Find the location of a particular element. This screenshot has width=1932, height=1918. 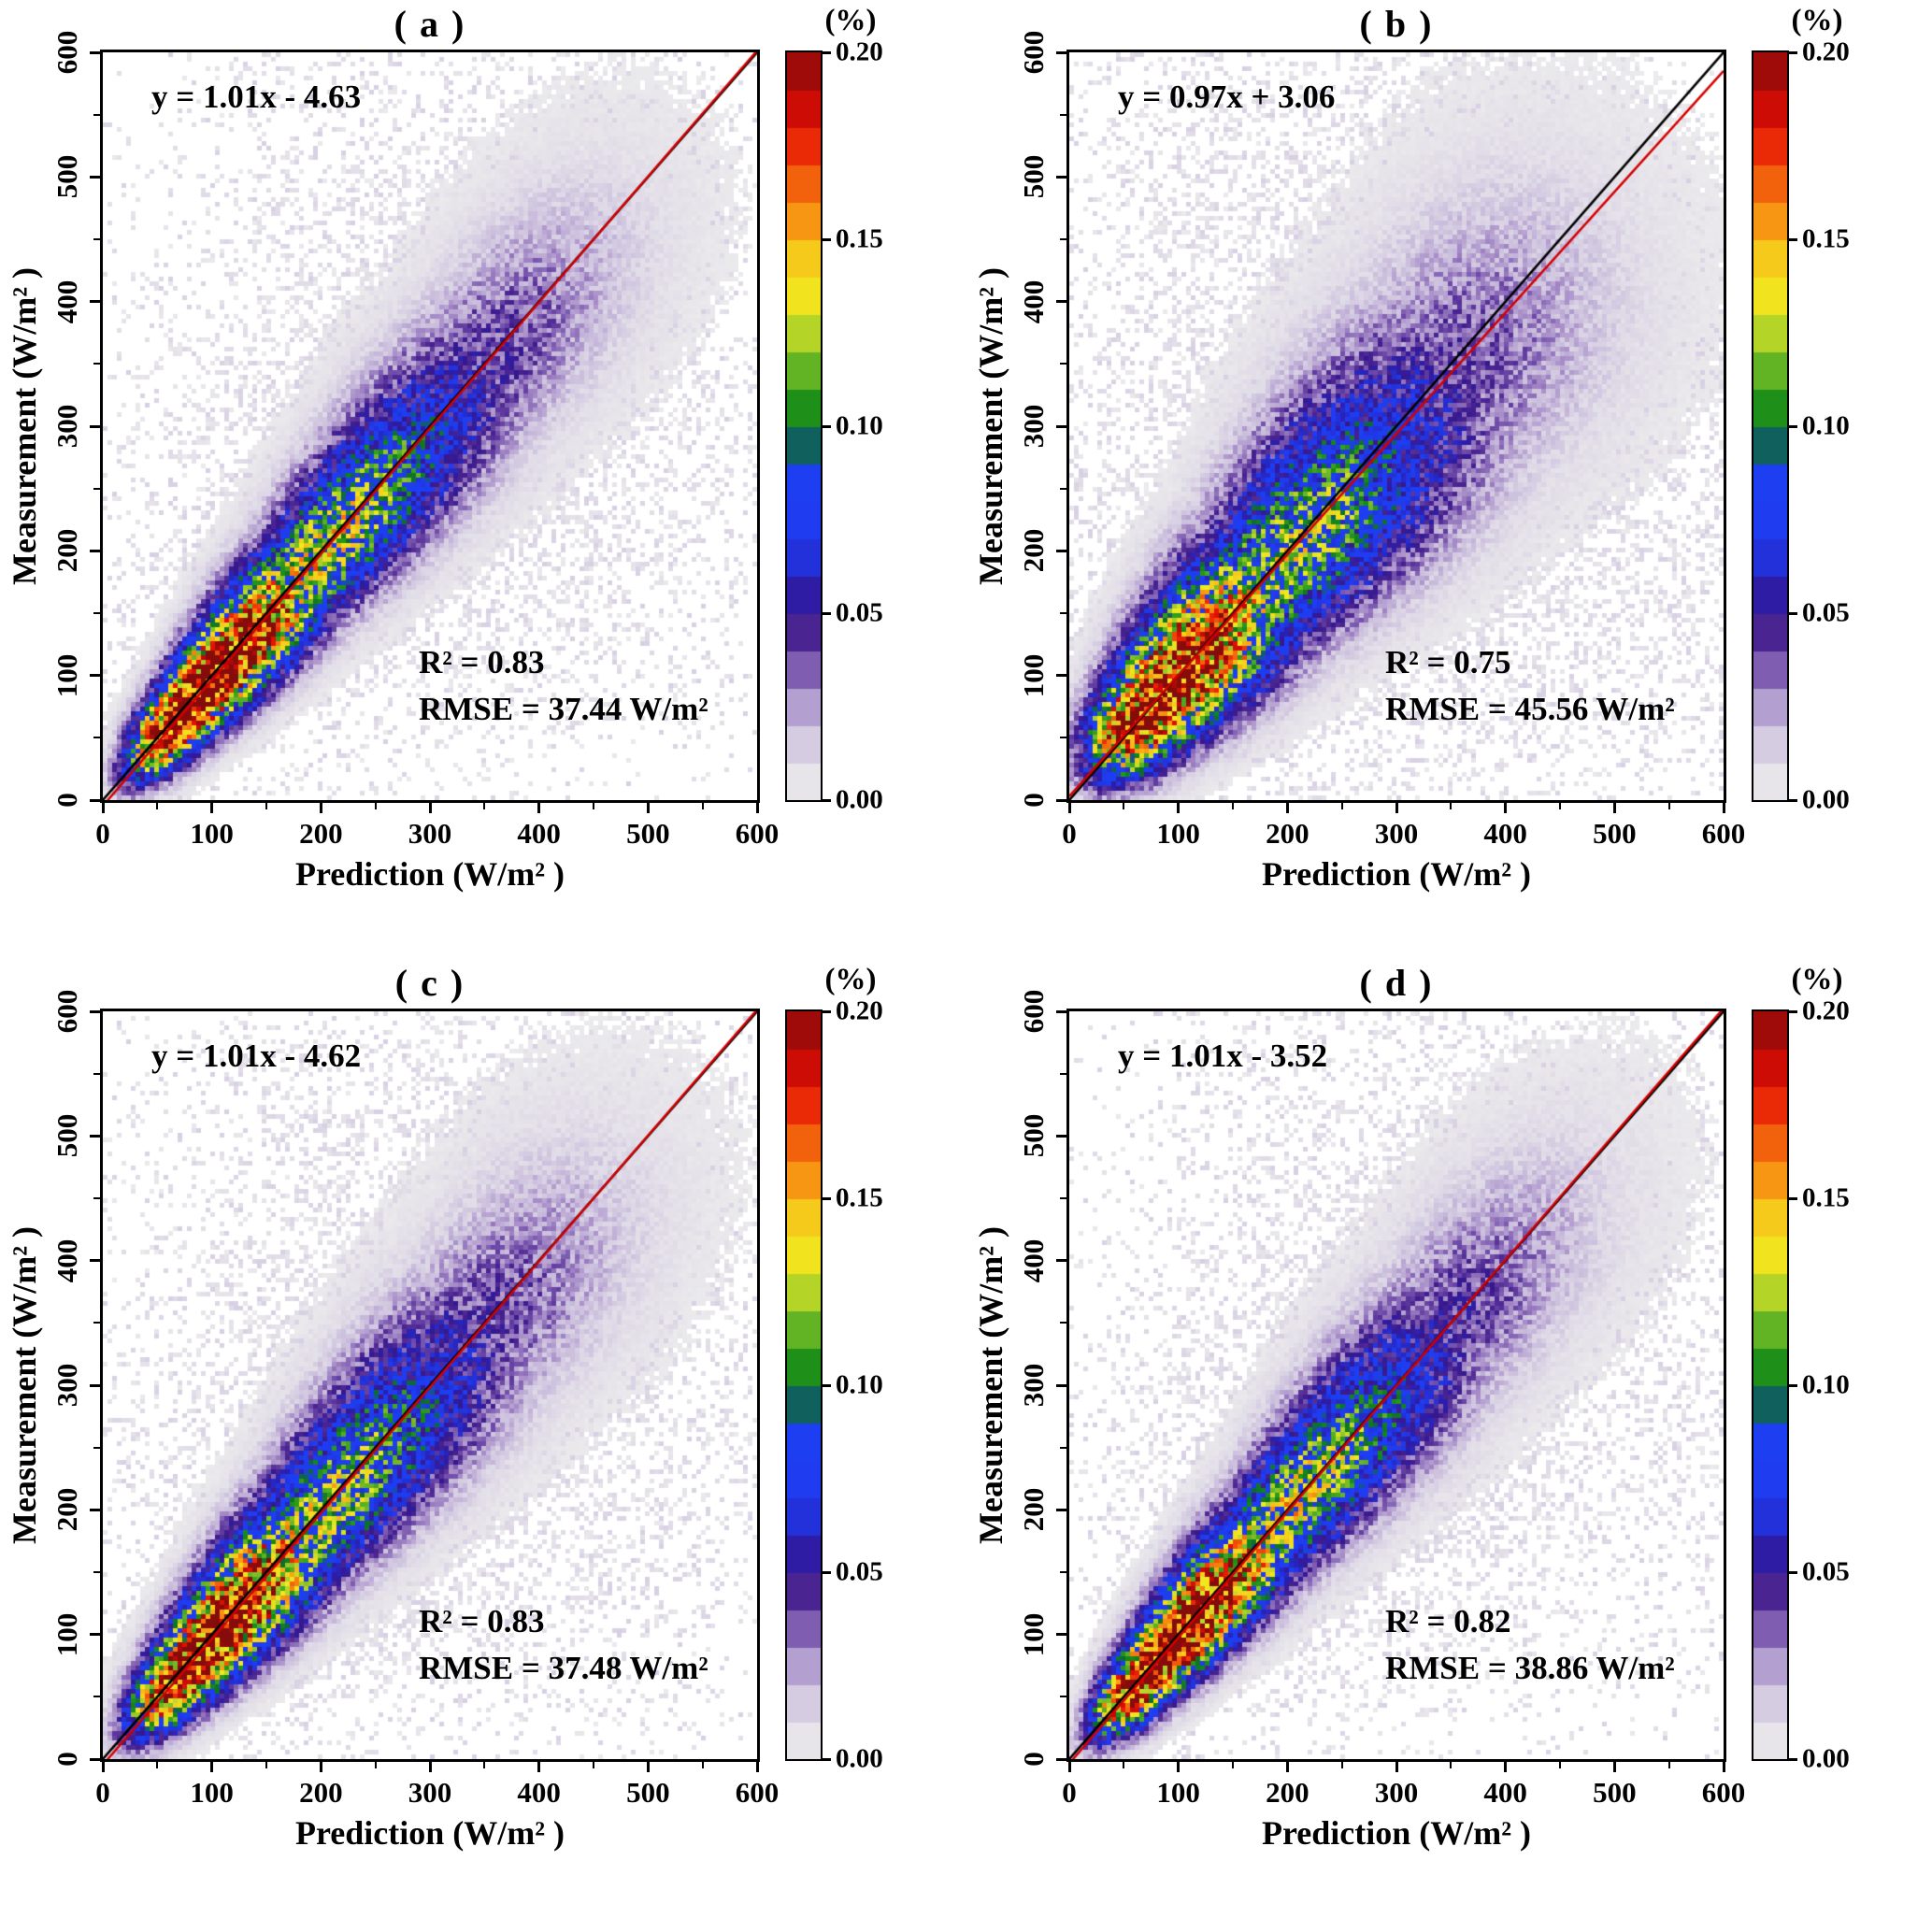

y-tick-label: 200 is located at coordinates (66, 551).